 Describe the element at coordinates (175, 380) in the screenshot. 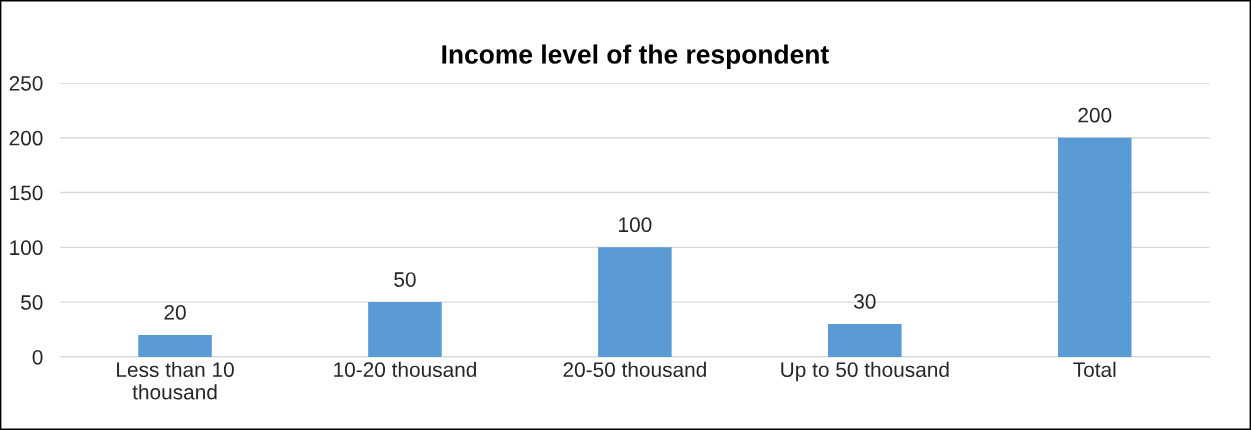

I see `x-tick-label: Less than 10 thousand` at that location.